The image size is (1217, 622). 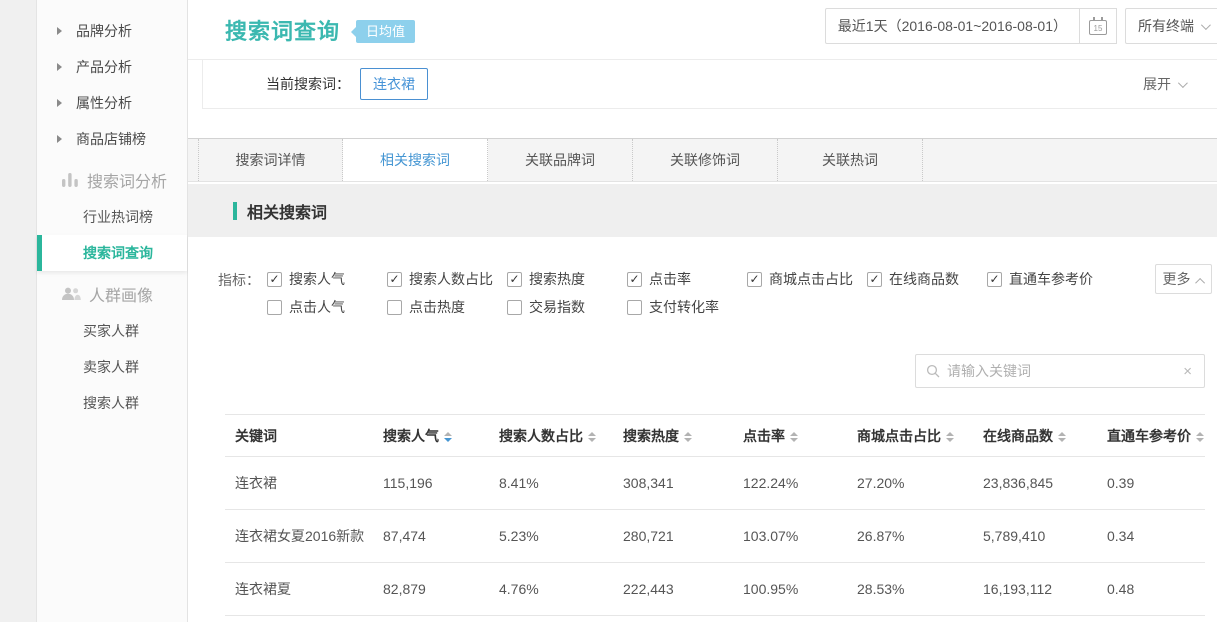 I want to click on header-controls: 最近1天（2016-08-01~2016-08-01） 15 所有终端, so click(x=1020, y=26).